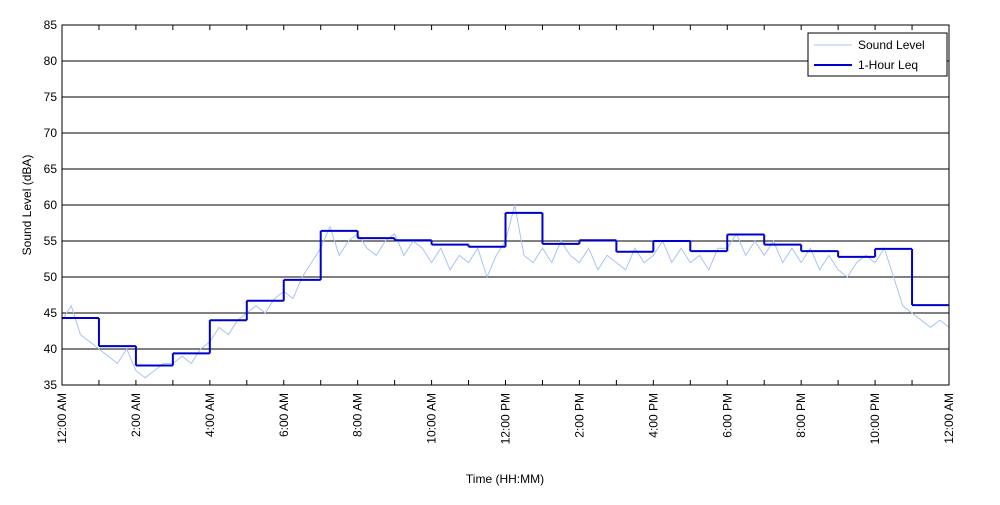 The height and width of the screenshot is (505, 1000). Describe the element at coordinates (875, 418) in the screenshot. I see `x-tick-label: 10:00 PM` at that location.